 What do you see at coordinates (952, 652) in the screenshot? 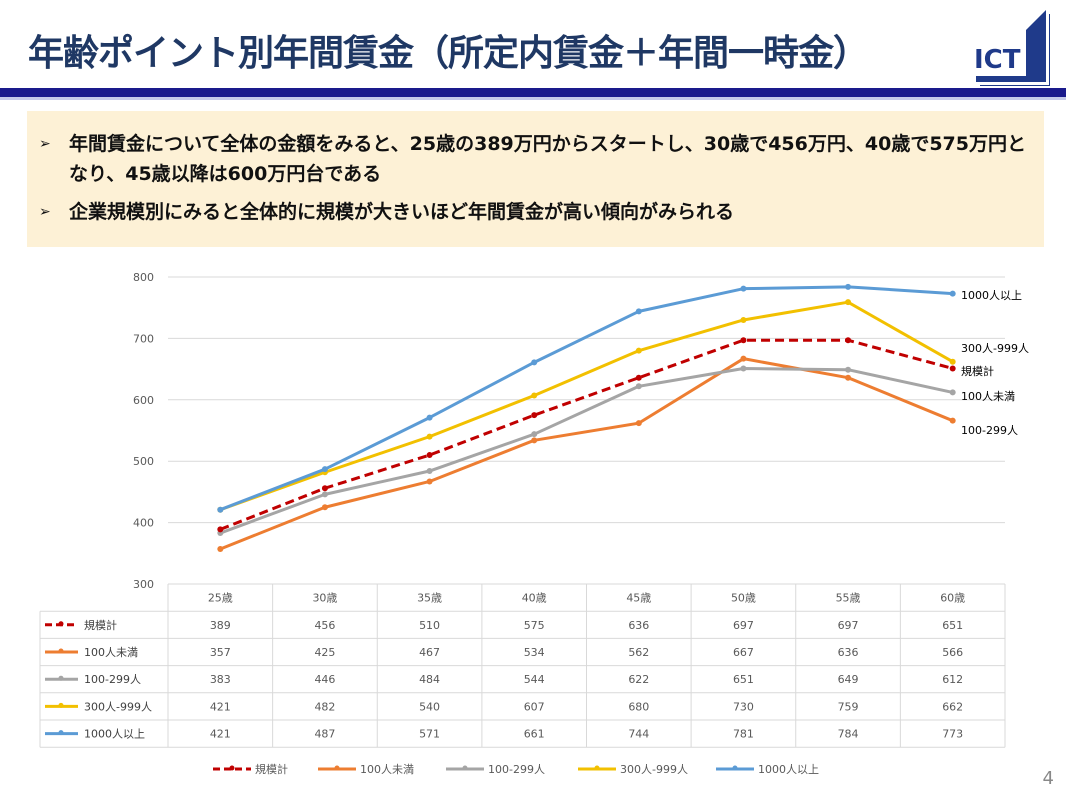
I see `table-cell: 566` at bounding box center [952, 652].